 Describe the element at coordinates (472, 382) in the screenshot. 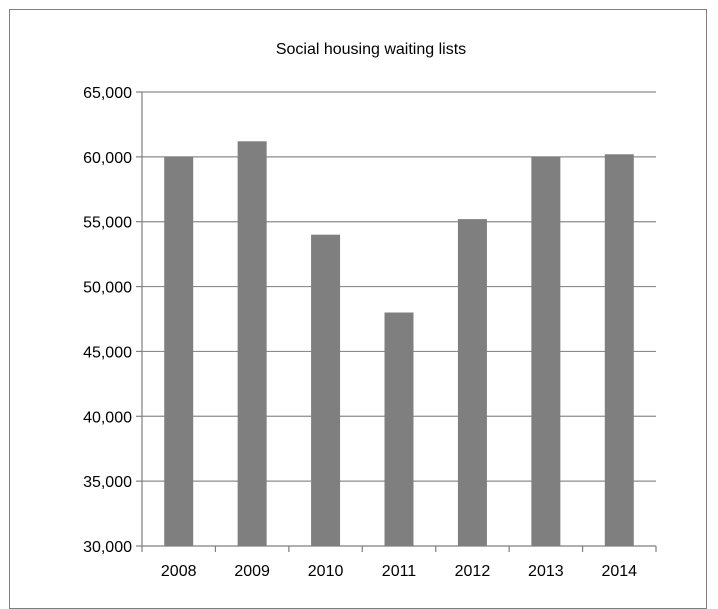

I see `bar-2012` at that location.